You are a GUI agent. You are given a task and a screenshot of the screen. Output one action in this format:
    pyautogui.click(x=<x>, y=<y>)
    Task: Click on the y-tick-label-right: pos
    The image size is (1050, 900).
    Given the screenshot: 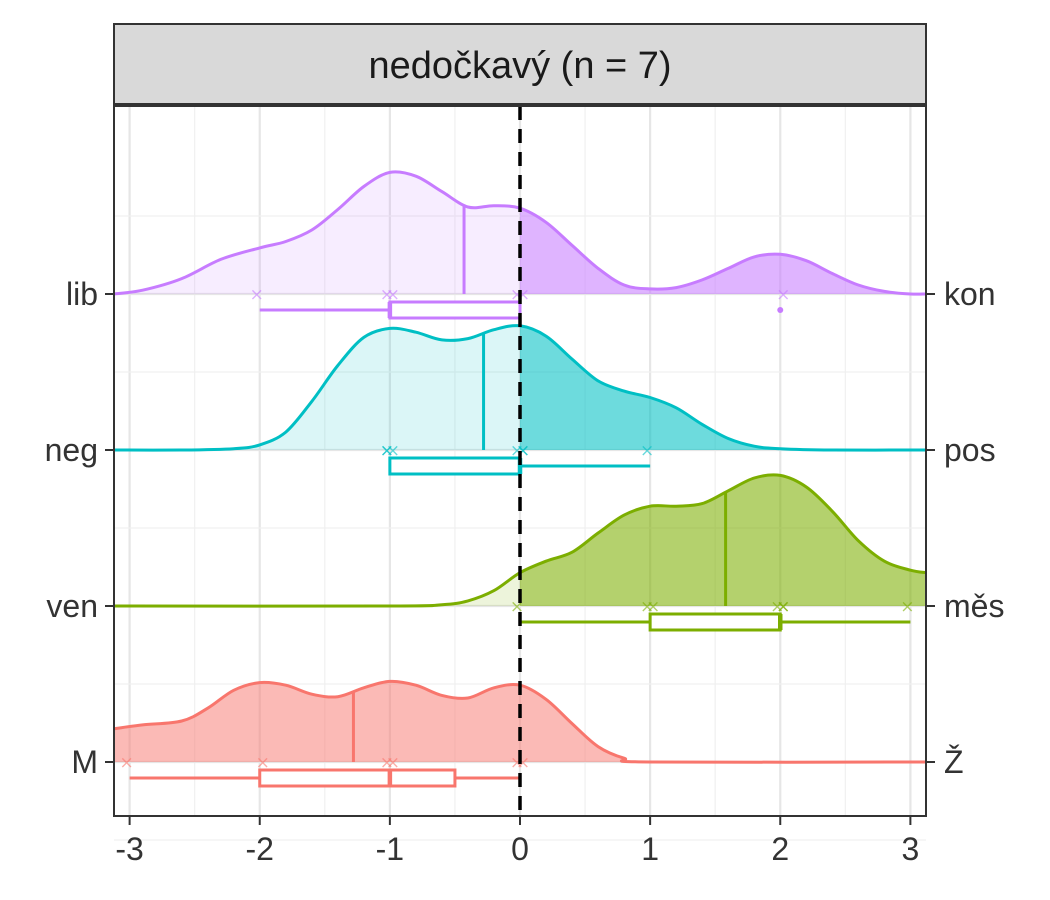 What is the action you would take?
    pyautogui.click(x=970, y=450)
    